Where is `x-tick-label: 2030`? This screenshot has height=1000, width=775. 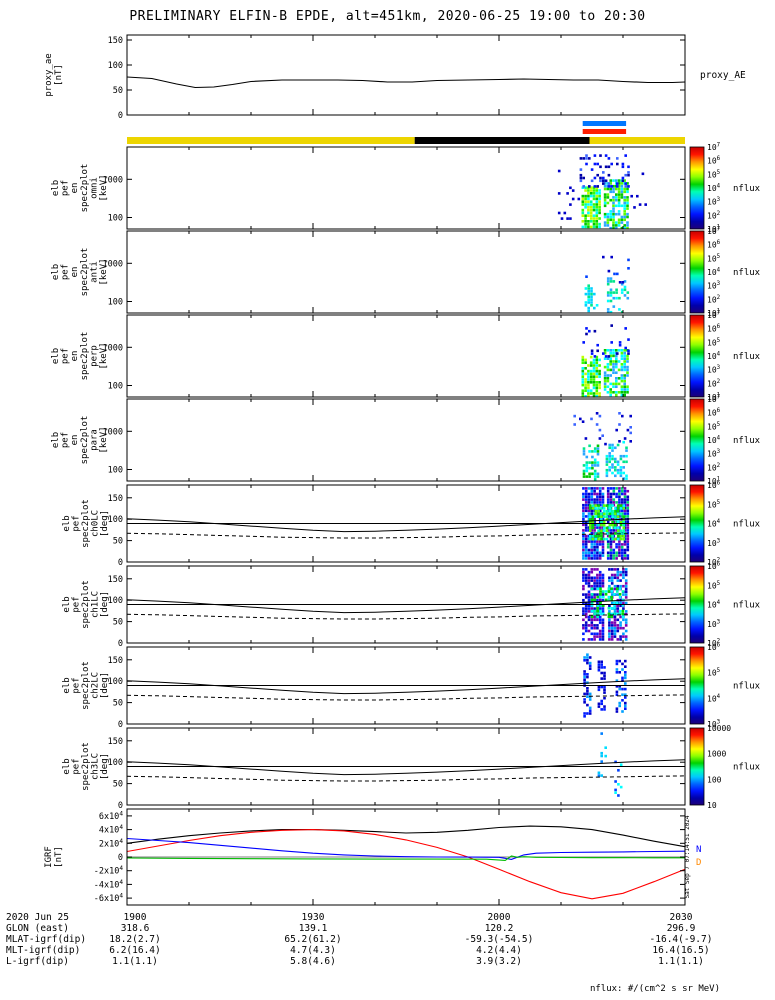
x-tick-label: 2030 is located at coordinates (681, 917).